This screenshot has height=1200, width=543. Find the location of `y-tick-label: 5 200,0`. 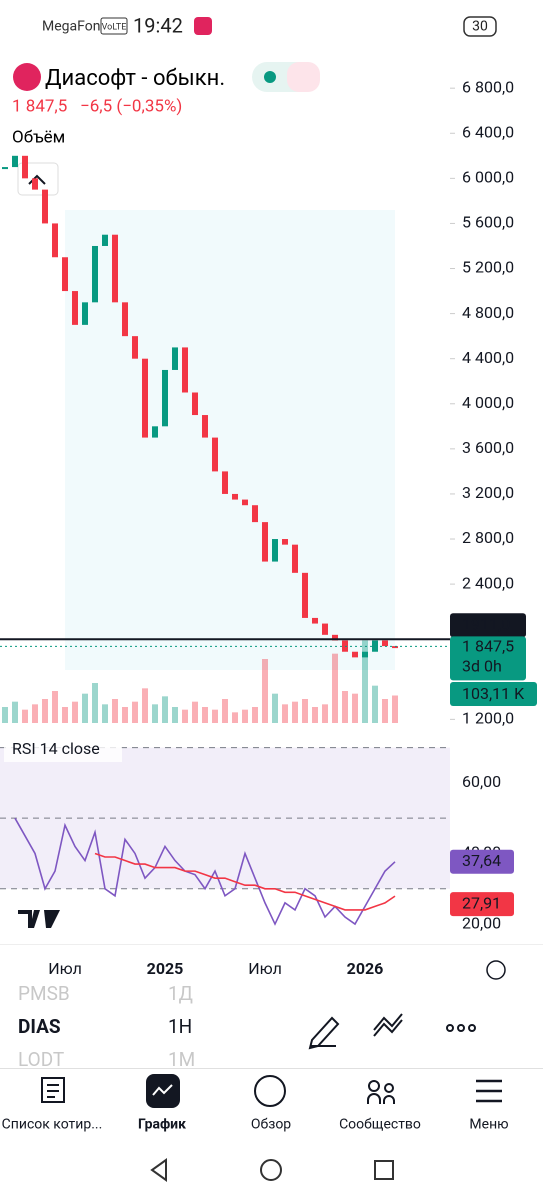

y-tick-label: 5 200,0 is located at coordinates (488, 267).